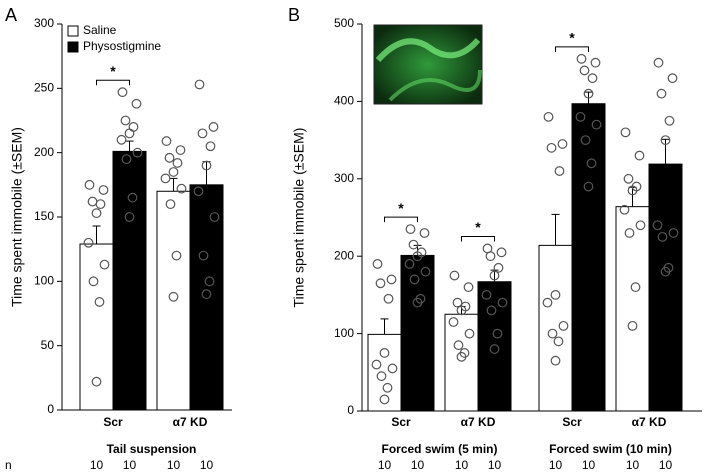 The height and width of the screenshot is (476, 709). Describe the element at coordinates (344, 23) in the screenshot. I see `y-tick-label: 500` at that location.